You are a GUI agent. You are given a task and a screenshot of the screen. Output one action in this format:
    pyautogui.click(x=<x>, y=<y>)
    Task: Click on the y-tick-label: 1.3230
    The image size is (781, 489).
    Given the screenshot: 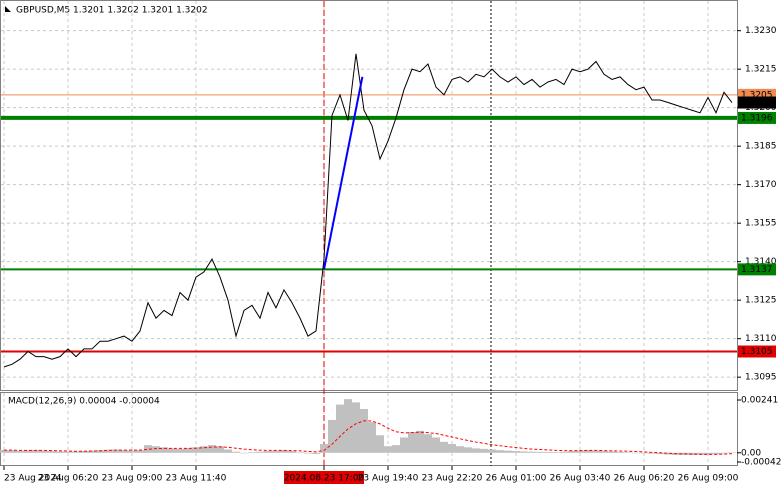 What is the action you would take?
    pyautogui.click(x=761, y=31)
    